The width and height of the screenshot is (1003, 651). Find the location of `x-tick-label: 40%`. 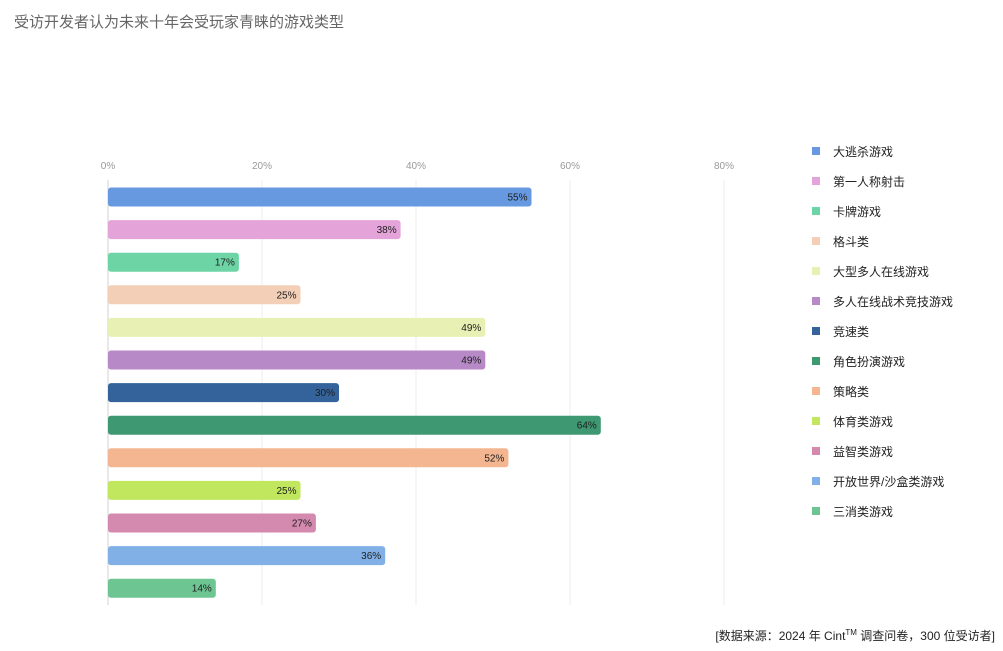

x-tick-label: 40% is located at coordinates (416, 166).